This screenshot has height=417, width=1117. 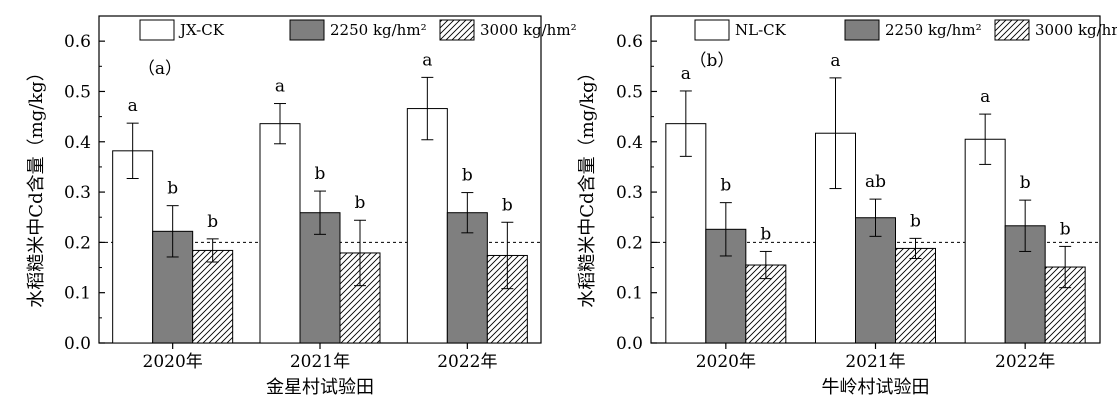 I want to click on panel-label: （a）, so click(x=160, y=69).